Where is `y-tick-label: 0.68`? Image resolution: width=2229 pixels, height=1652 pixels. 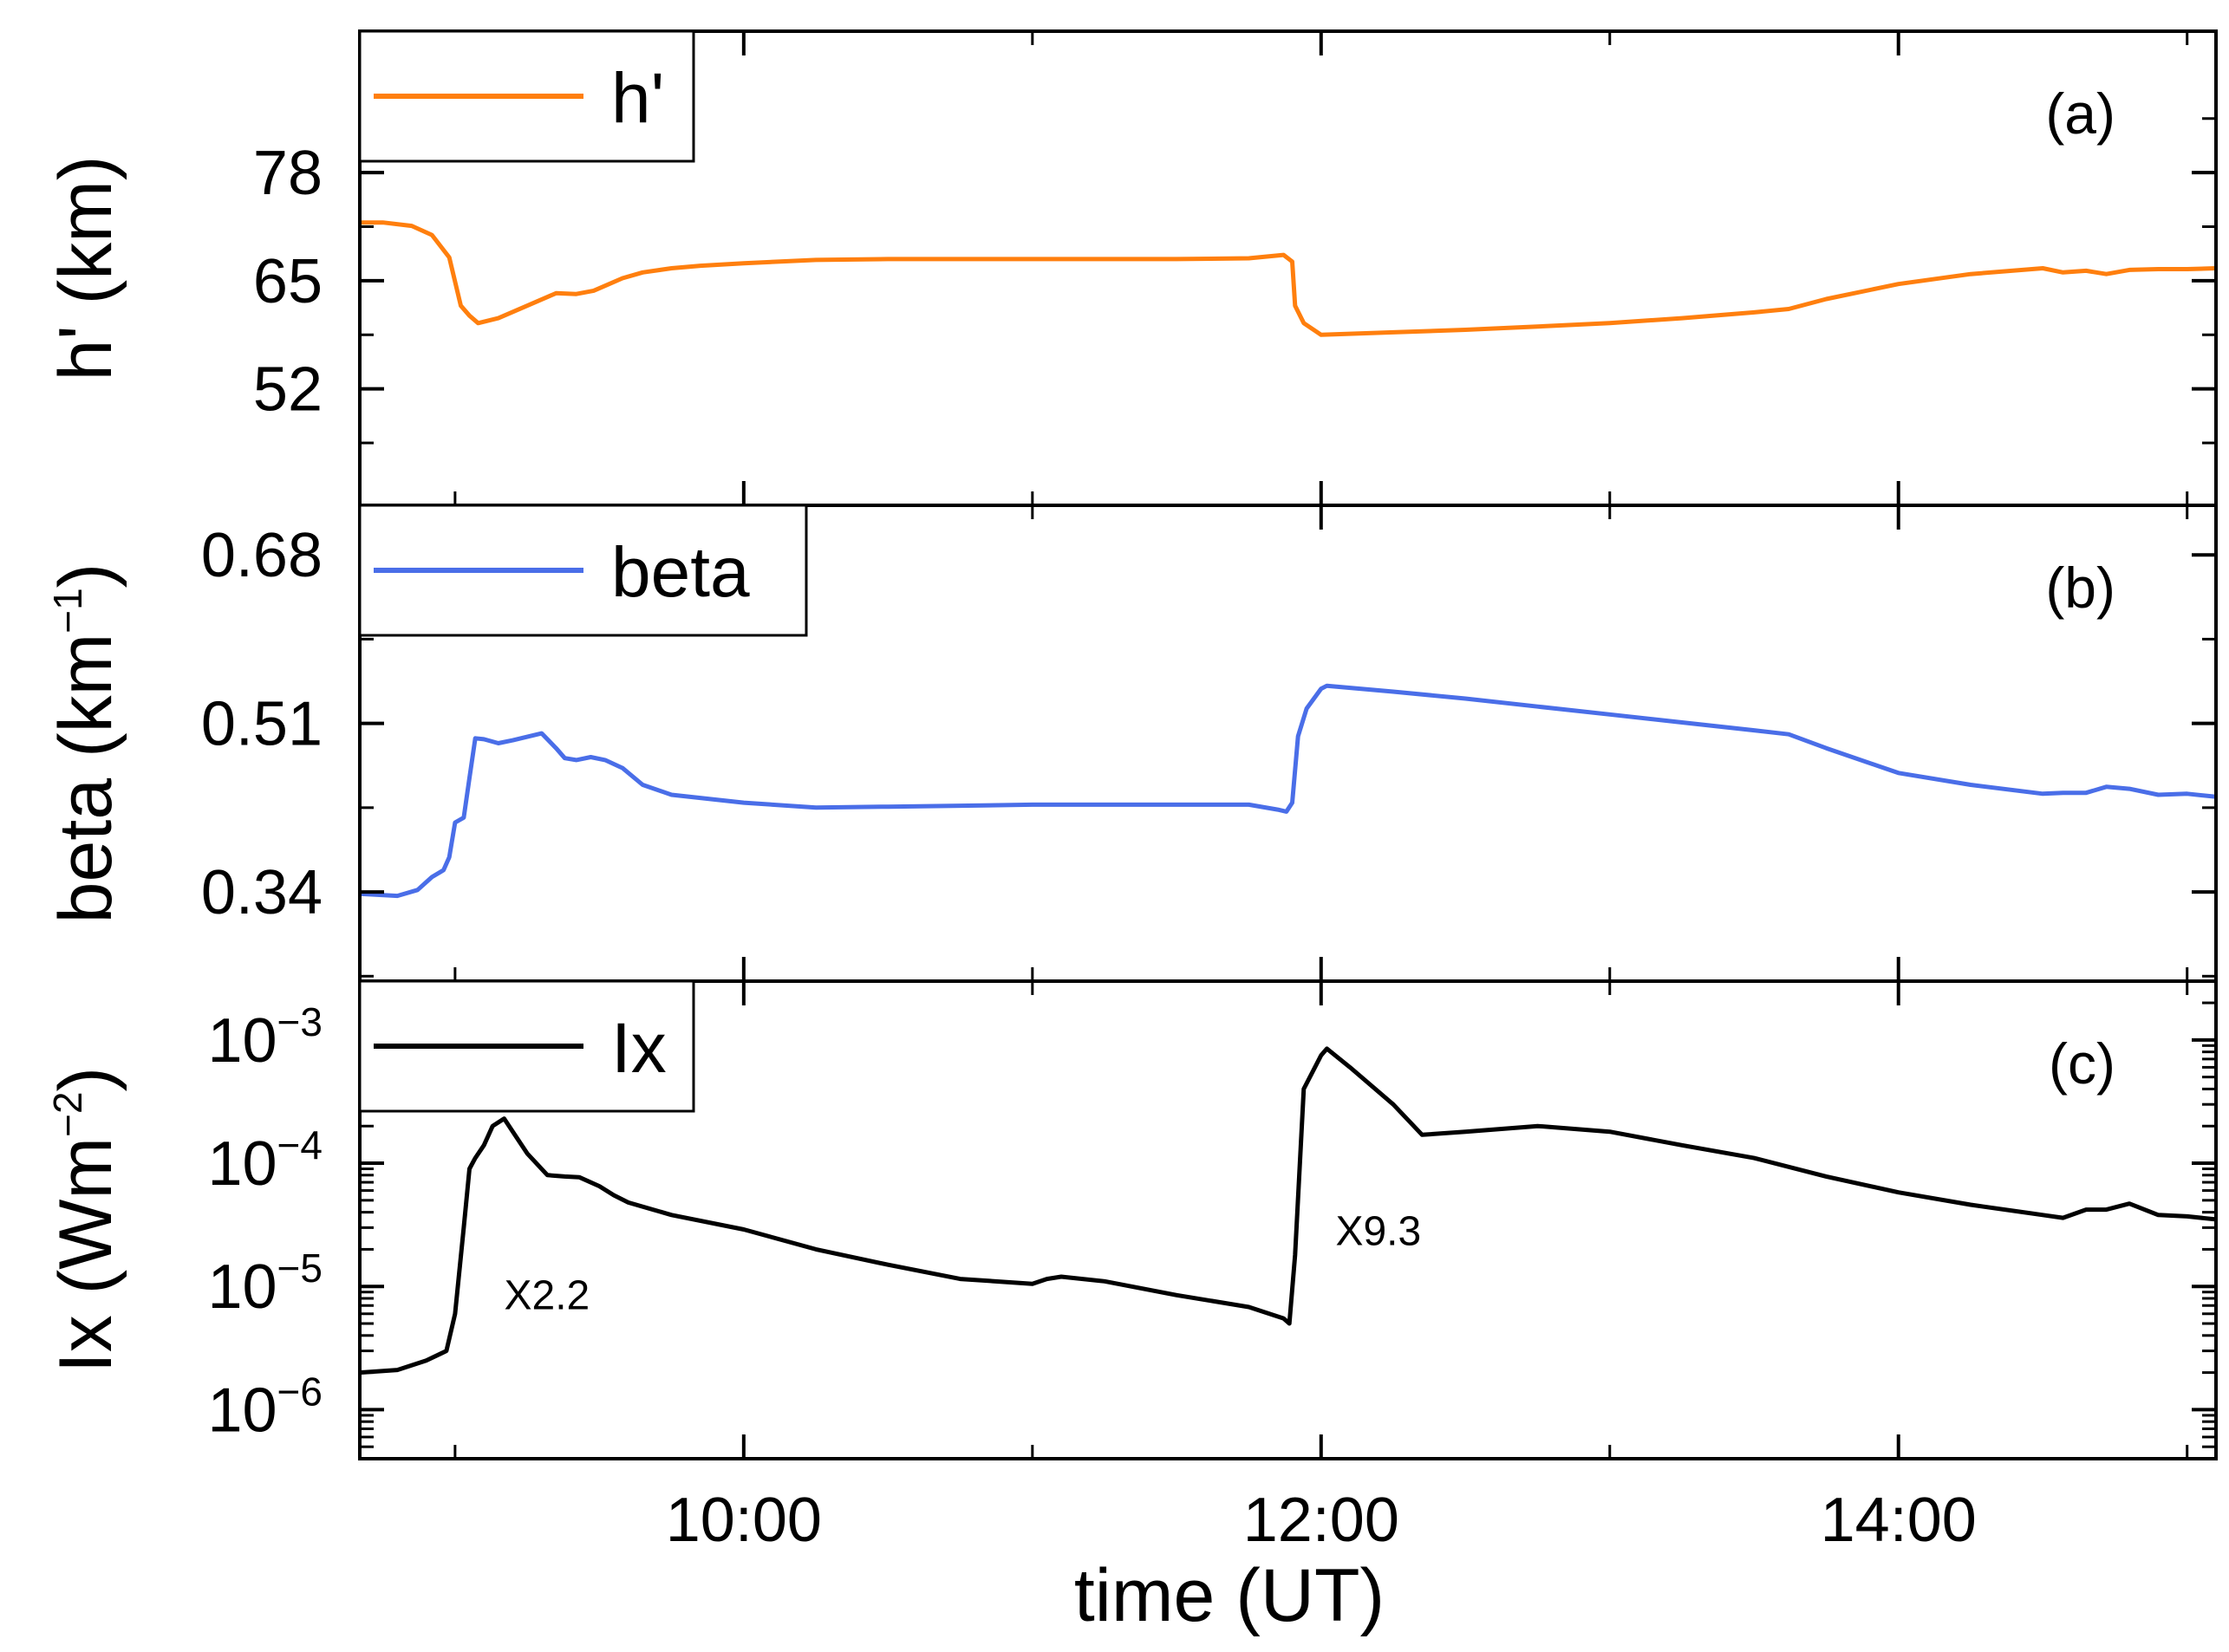
y-tick-label: 0.68 is located at coordinates (262, 555).